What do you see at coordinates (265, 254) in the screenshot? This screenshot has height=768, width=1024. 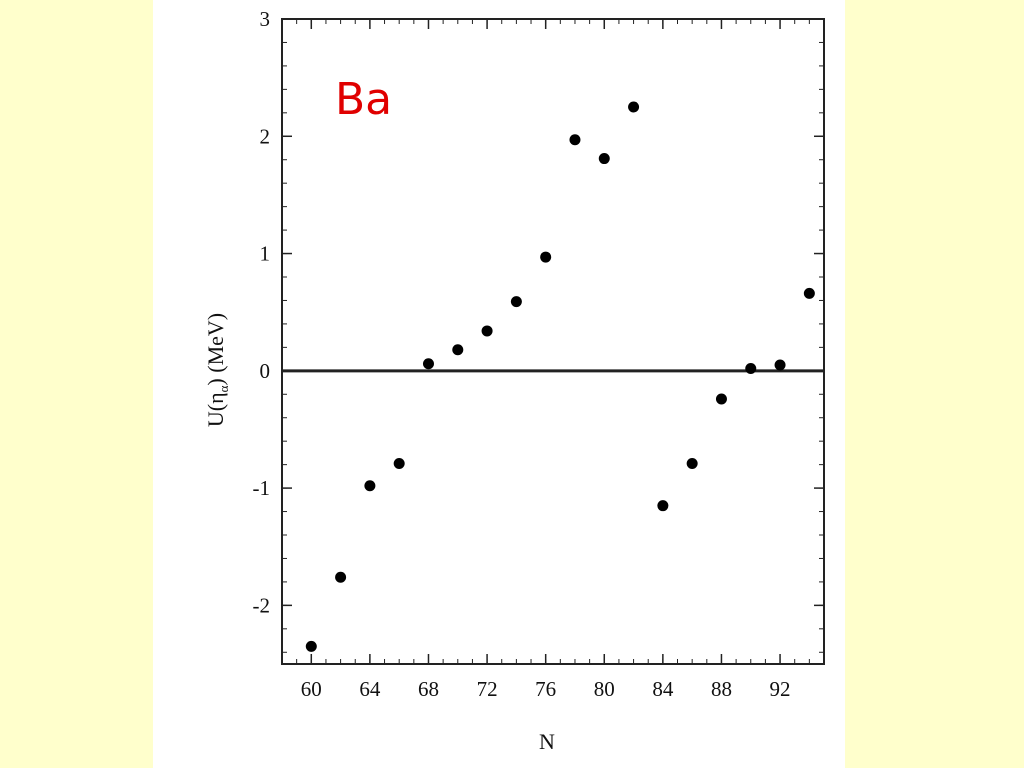 I see `y-tick-label: 1` at bounding box center [265, 254].